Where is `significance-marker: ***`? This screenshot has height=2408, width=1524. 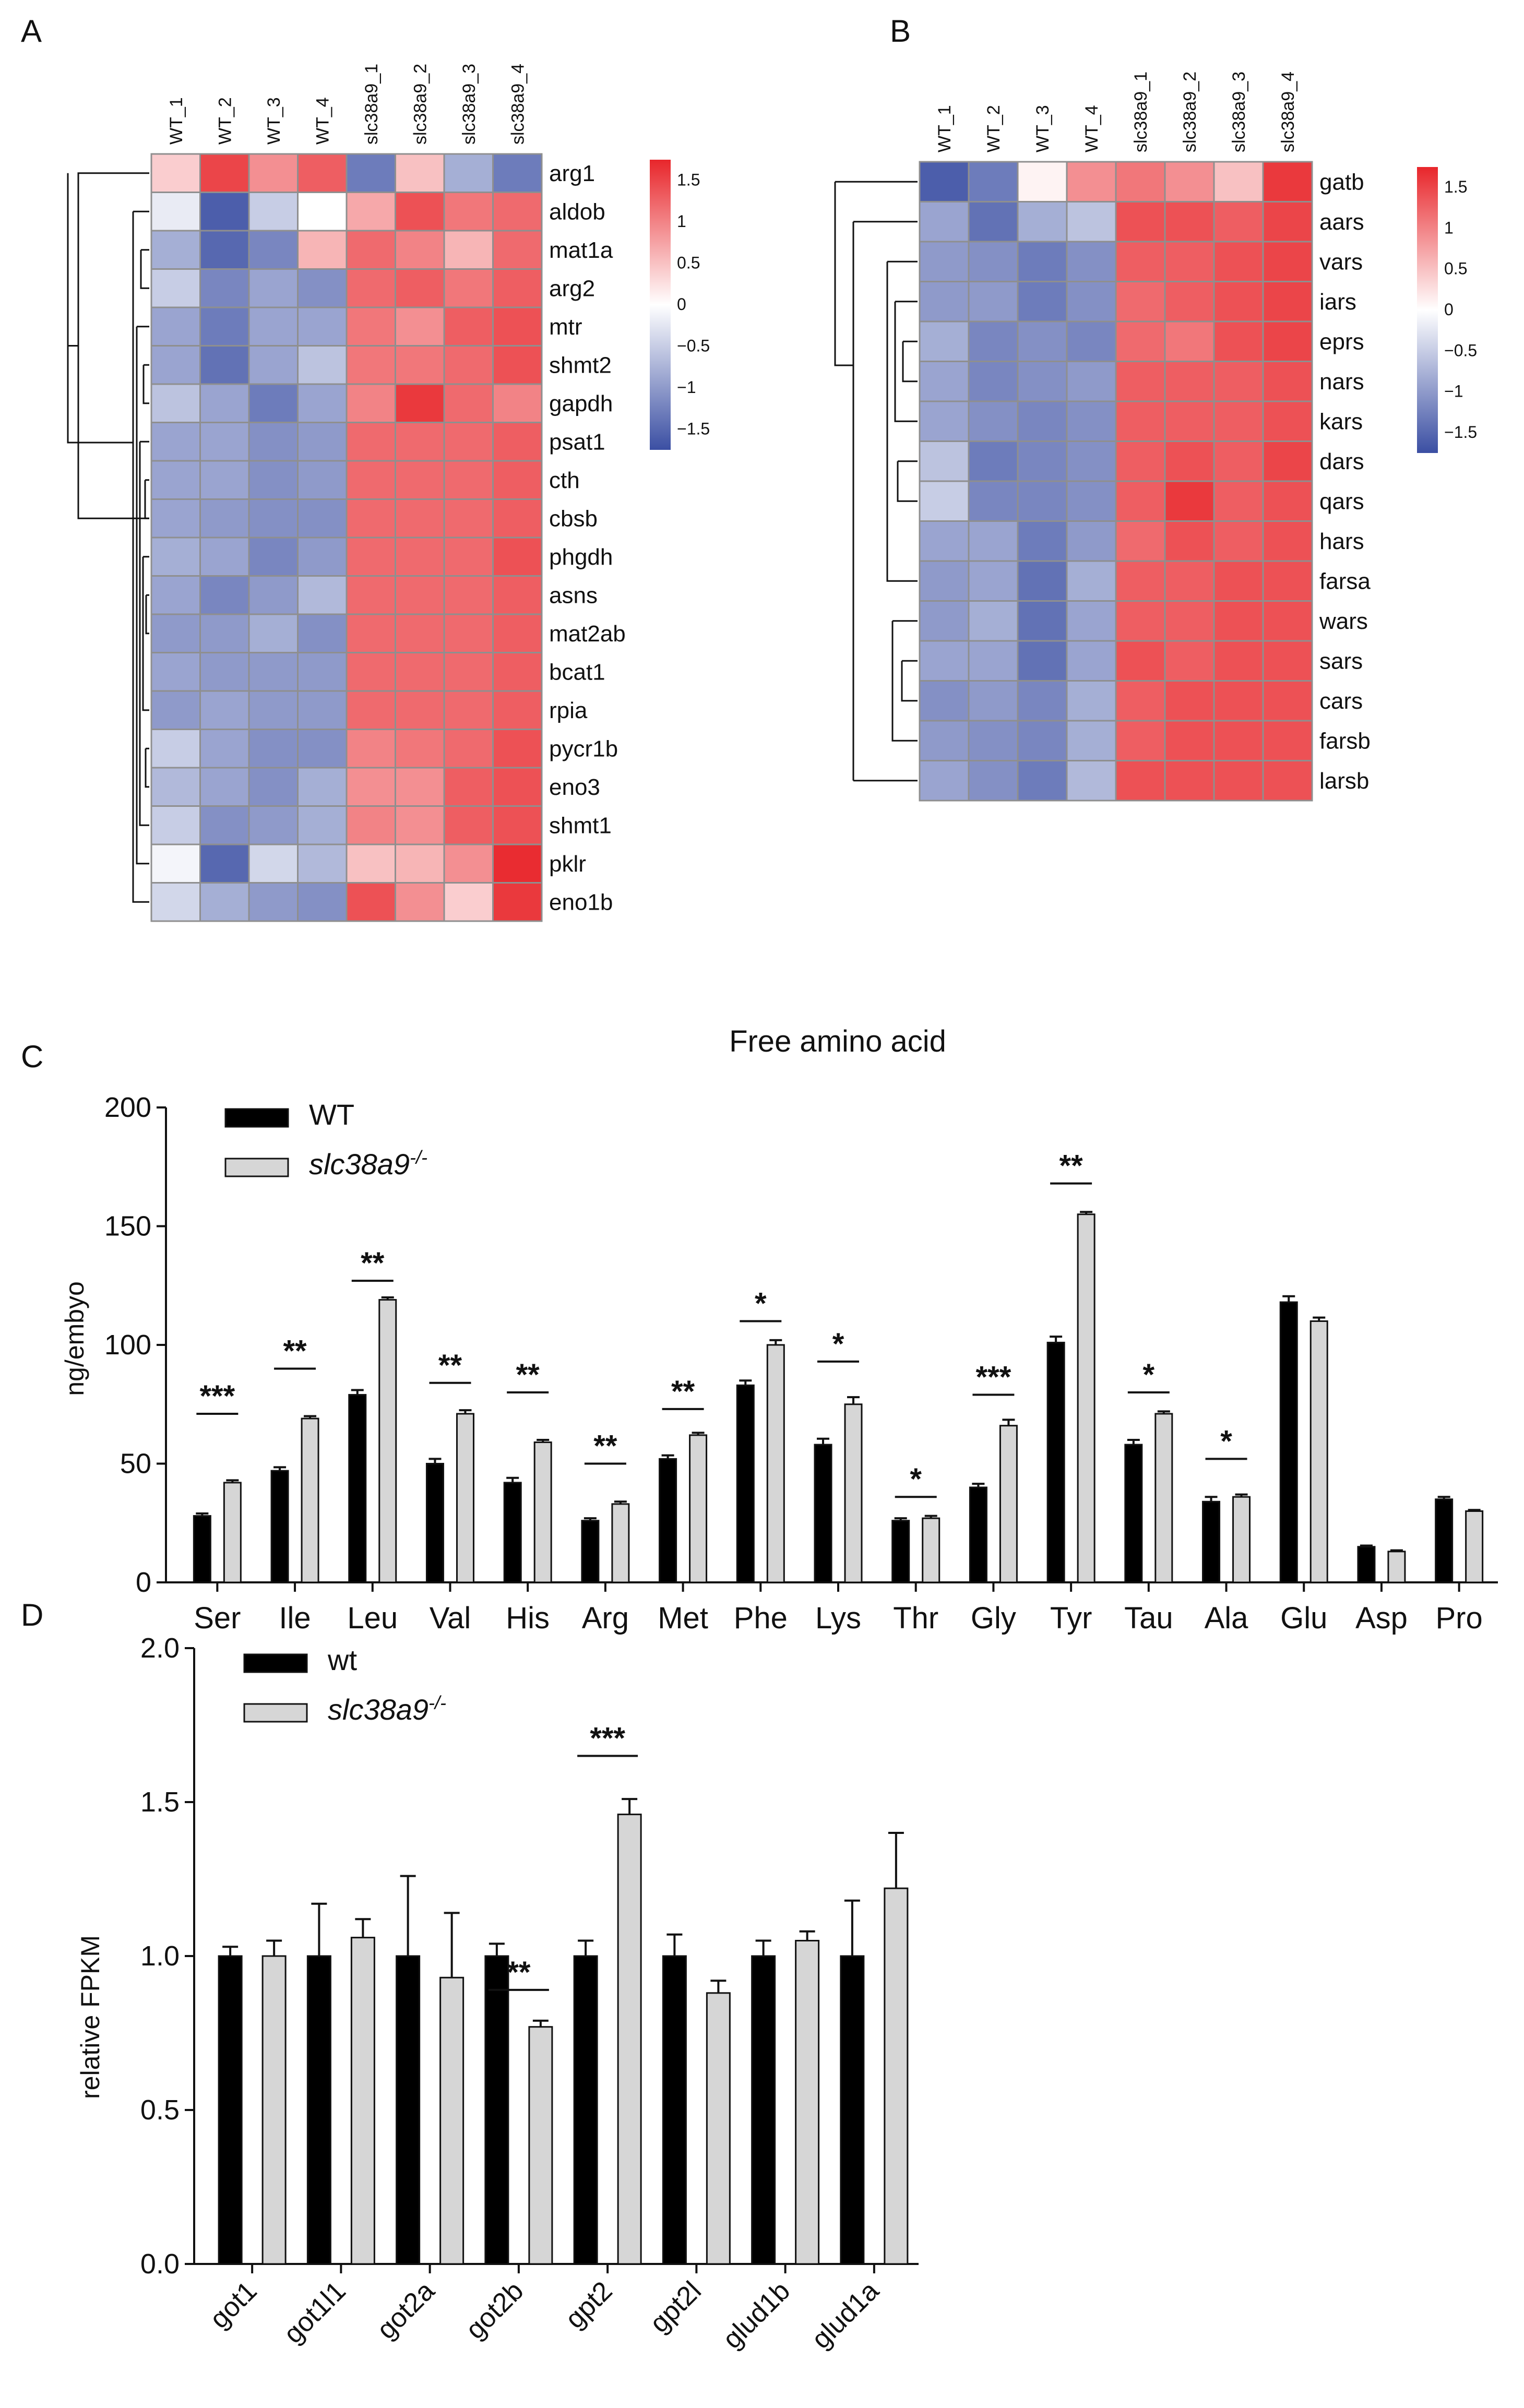 significance-marker: *** is located at coordinates (994, 1378).